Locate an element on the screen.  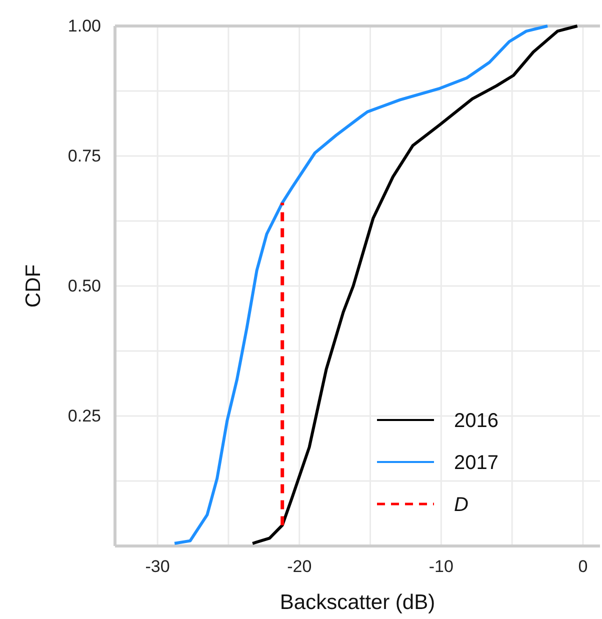
y-tick-label: 0.25 is located at coordinates (84, 416).